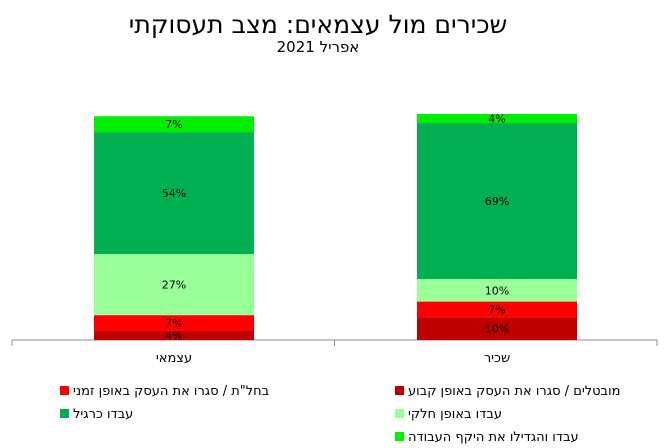 The width and height of the screenshot is (669, 448). Describe the element at coordinates (514, 391) in the screenshot. I see `legend-label: מובטלים / סגרו את העסק באופן קבוע` at that location.